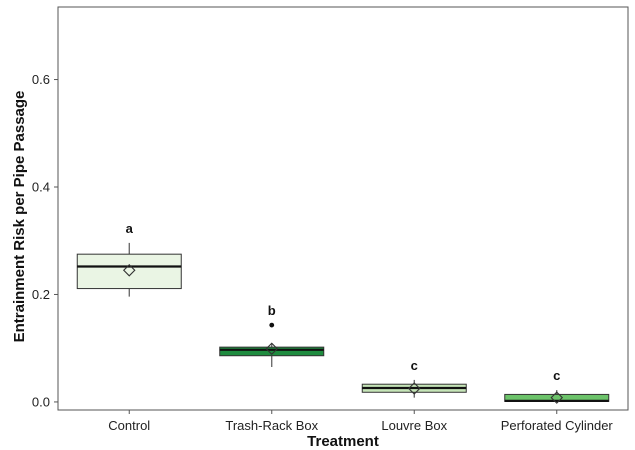 This screenshot has height=450, width=635. Describe the element at coordinates (41, 79) in the screenshot. I see `y-tick-label: 0.6` at that location.